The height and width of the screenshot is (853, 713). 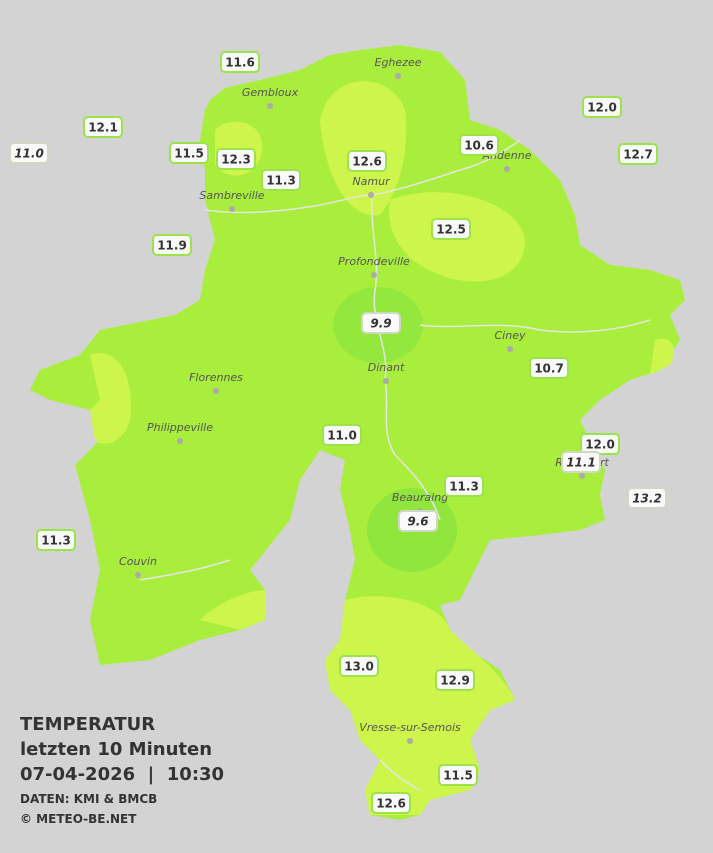 What do you see at coordinates (231, 195) in the screenshot?
I see `city-label: Sambreville` at bounding box center [231, 195].